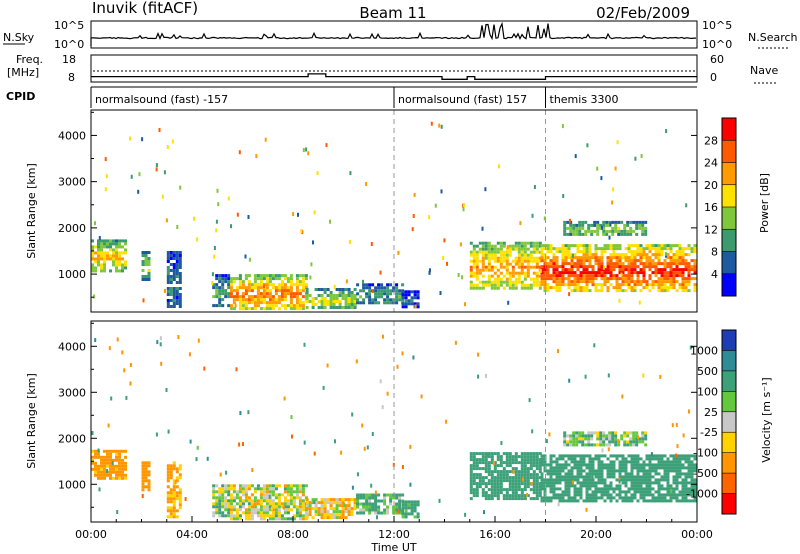  Describe the element at coordinates (72, 346) in the screenshot. I see `velocity-y-tick-label: 4000` at that location.